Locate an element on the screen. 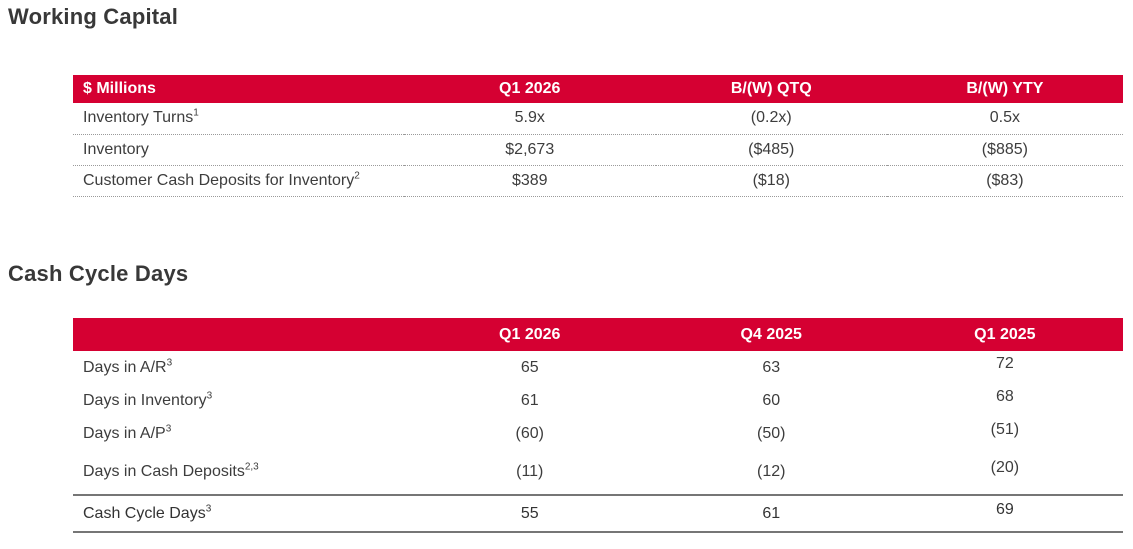  cell-value: (50) is located at coordinates (771, 433).